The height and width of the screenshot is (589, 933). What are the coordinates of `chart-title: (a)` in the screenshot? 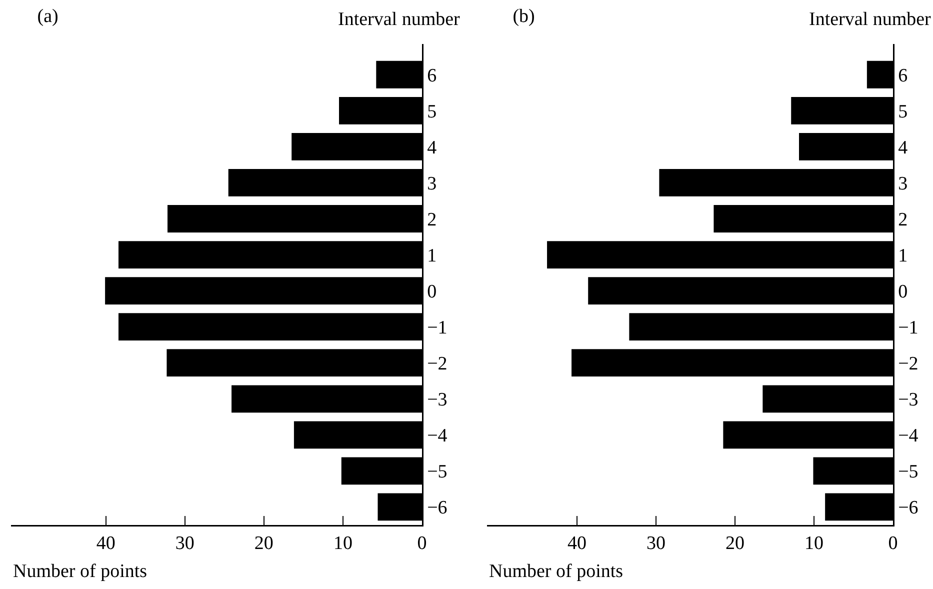 It's located at (47, 17).